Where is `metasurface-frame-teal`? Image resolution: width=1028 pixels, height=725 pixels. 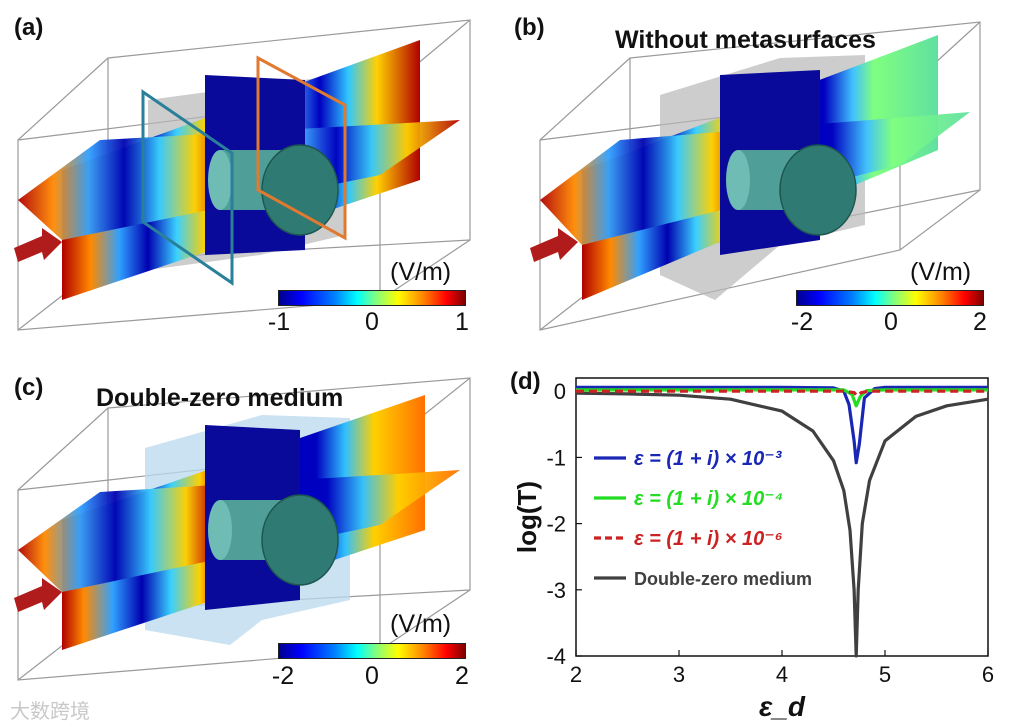 metasurface-frame-teal is located at coordinates (187, 187).